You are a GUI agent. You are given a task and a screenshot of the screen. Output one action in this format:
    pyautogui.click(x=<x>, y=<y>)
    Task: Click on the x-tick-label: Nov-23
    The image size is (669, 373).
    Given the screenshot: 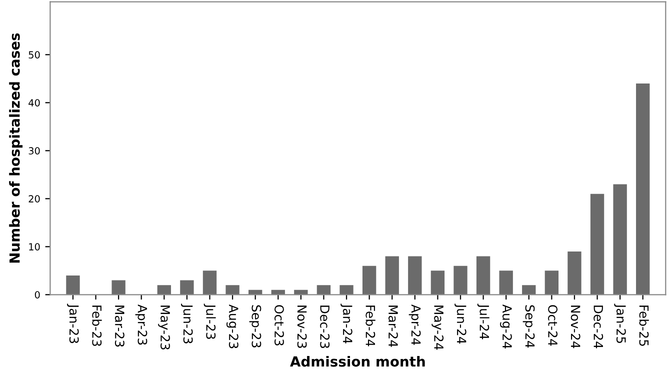 What is the action you would take?
    pyautogui.click(x=302, y=327)
    